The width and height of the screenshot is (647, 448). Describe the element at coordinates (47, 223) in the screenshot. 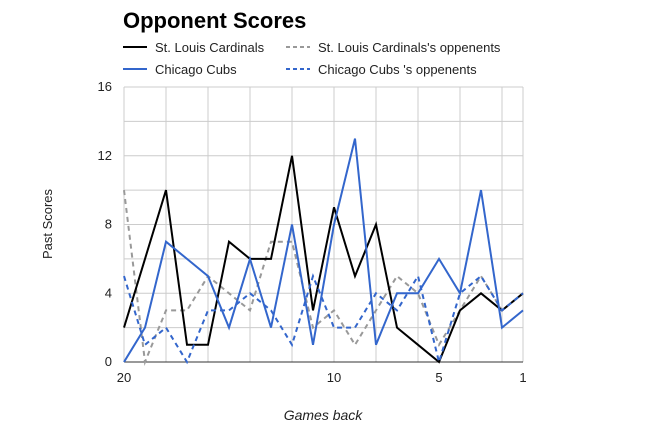

I see `y-axis-label: Past Scores` at that location.